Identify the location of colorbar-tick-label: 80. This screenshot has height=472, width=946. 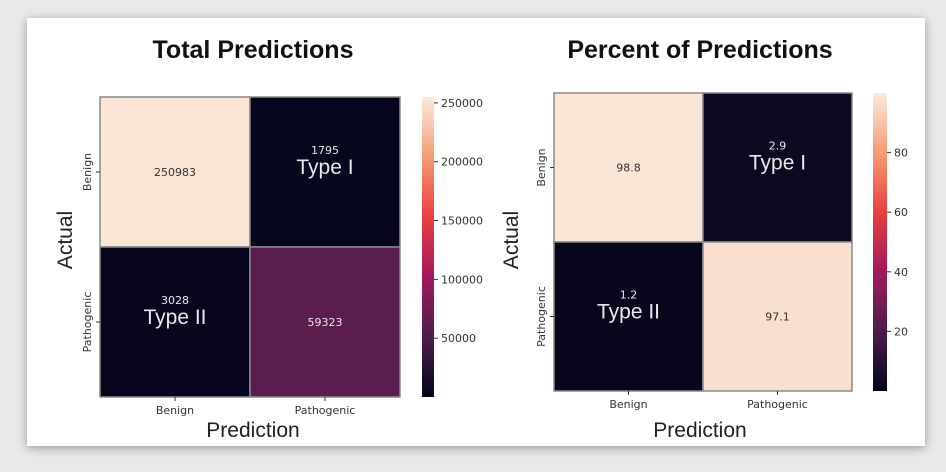
(901, 153).